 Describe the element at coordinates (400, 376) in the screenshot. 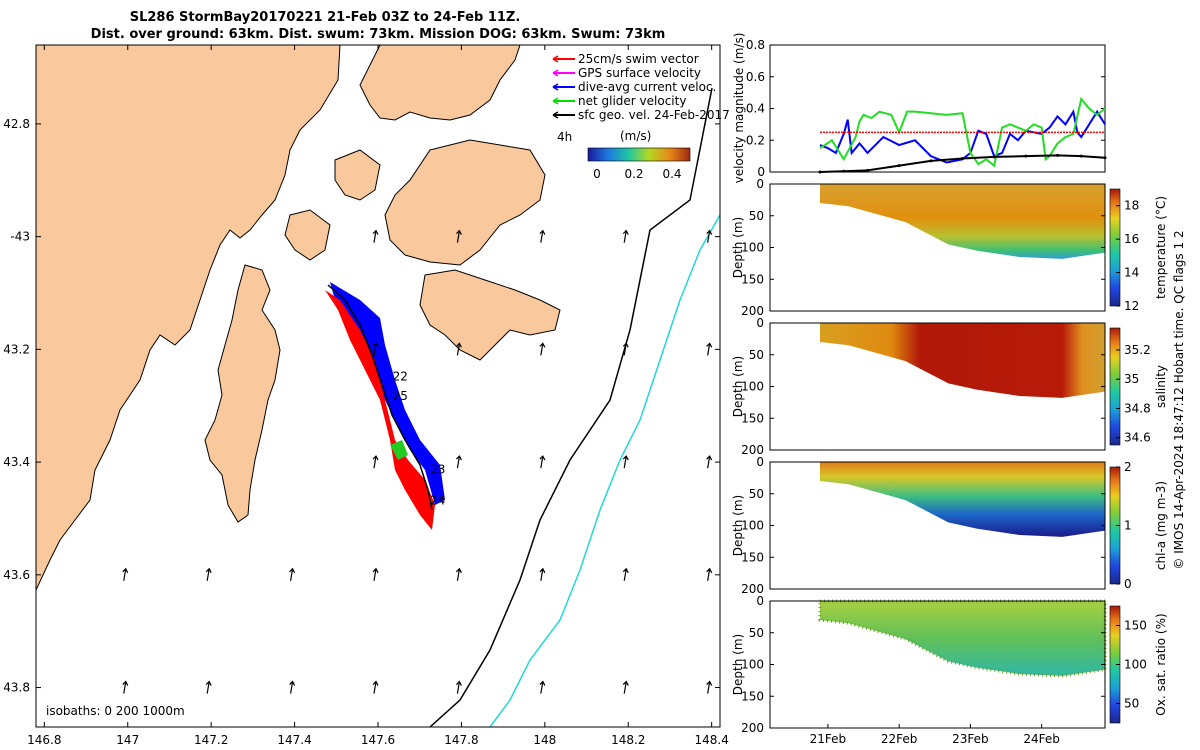

I see `track-label: 22` at that location.